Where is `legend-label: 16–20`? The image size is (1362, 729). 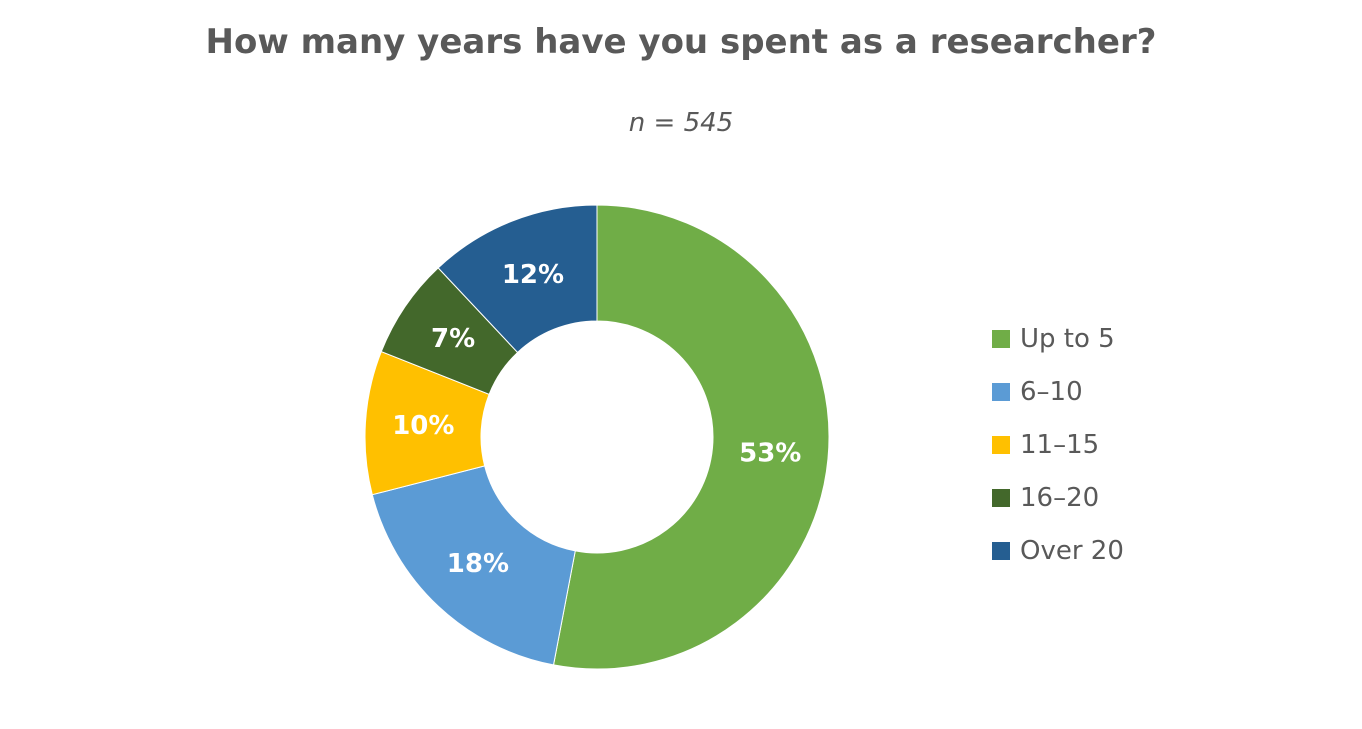 legend-label: 16–20 is located at coordinates (1060, 497).